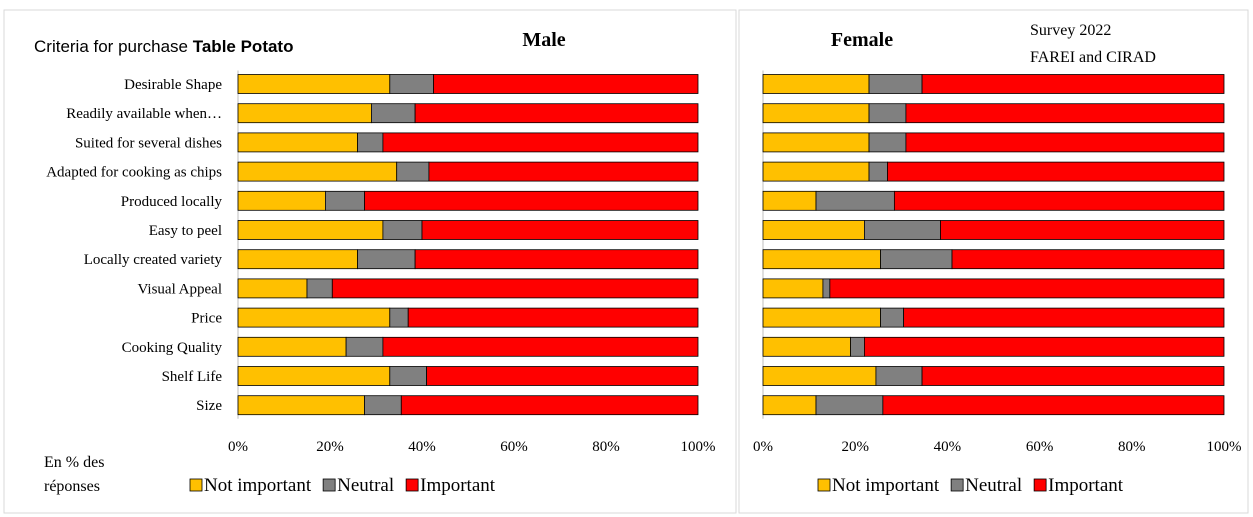  What do you see at coordinates (192, 377) in the screenshot?
I see `category-label: Shelf Life` at bounding box center [192, 377].